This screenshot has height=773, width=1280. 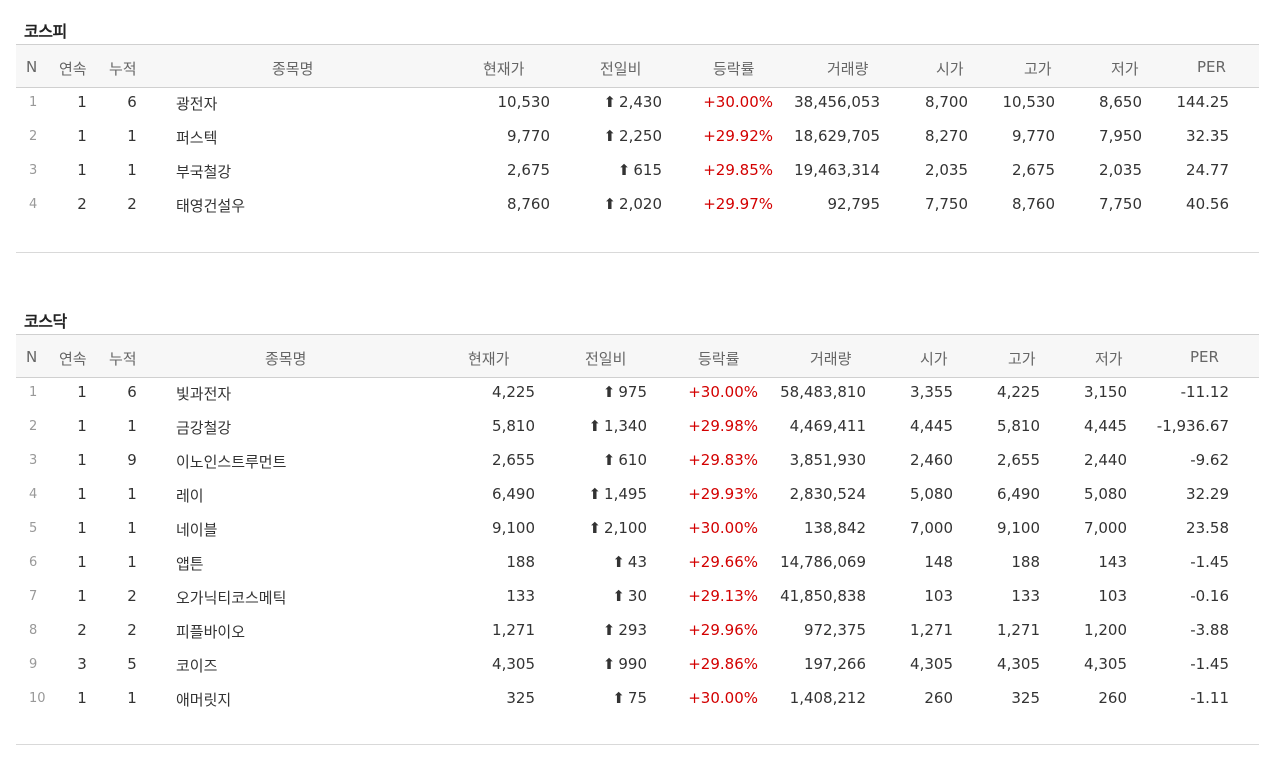 What do you see at coordinates (1018, 528) in the screenshot?
I see `cell-high: 9,100` at bounding box center [1018, 528].